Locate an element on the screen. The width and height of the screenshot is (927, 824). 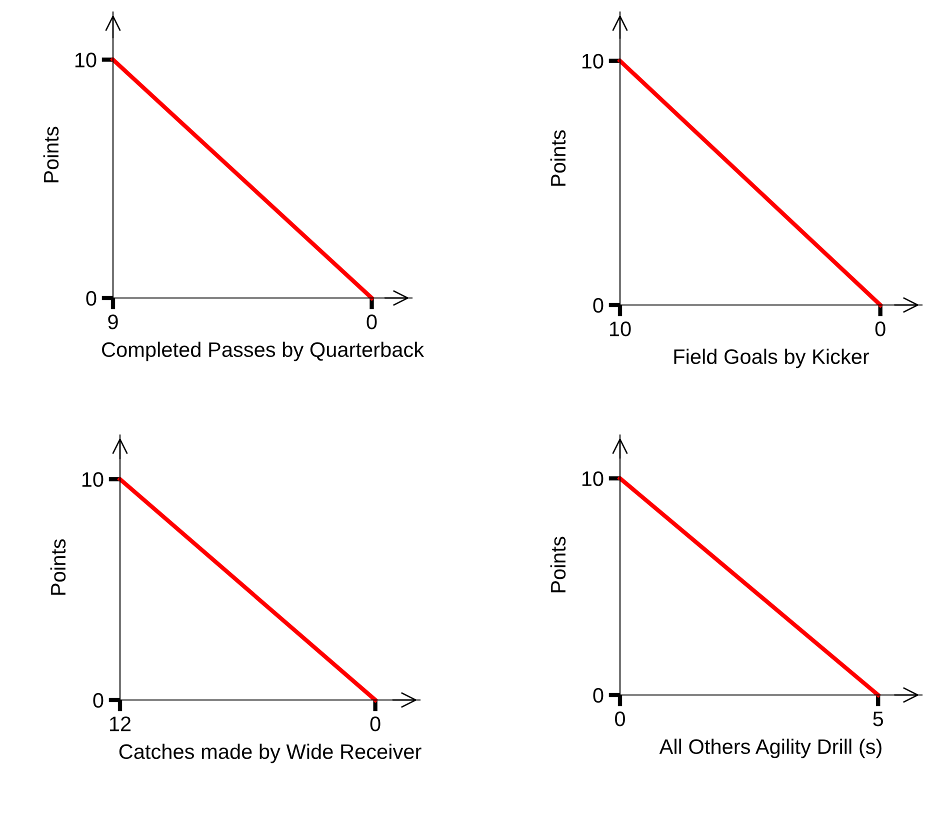
x-axis-title: Field Goals by Kicker is located at coordinates (772, 358).